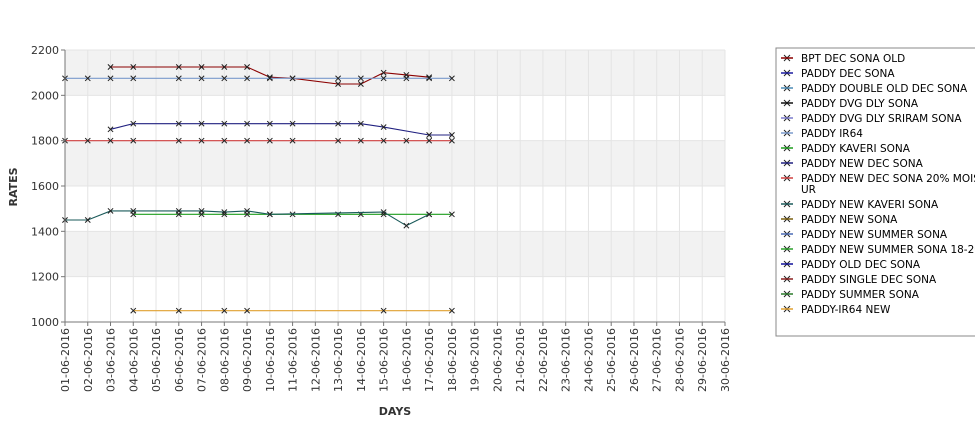 The height and width of the screenshot is (429, 975). I want to click on x-tick-label: 07-06-2016, so click(202, 360).